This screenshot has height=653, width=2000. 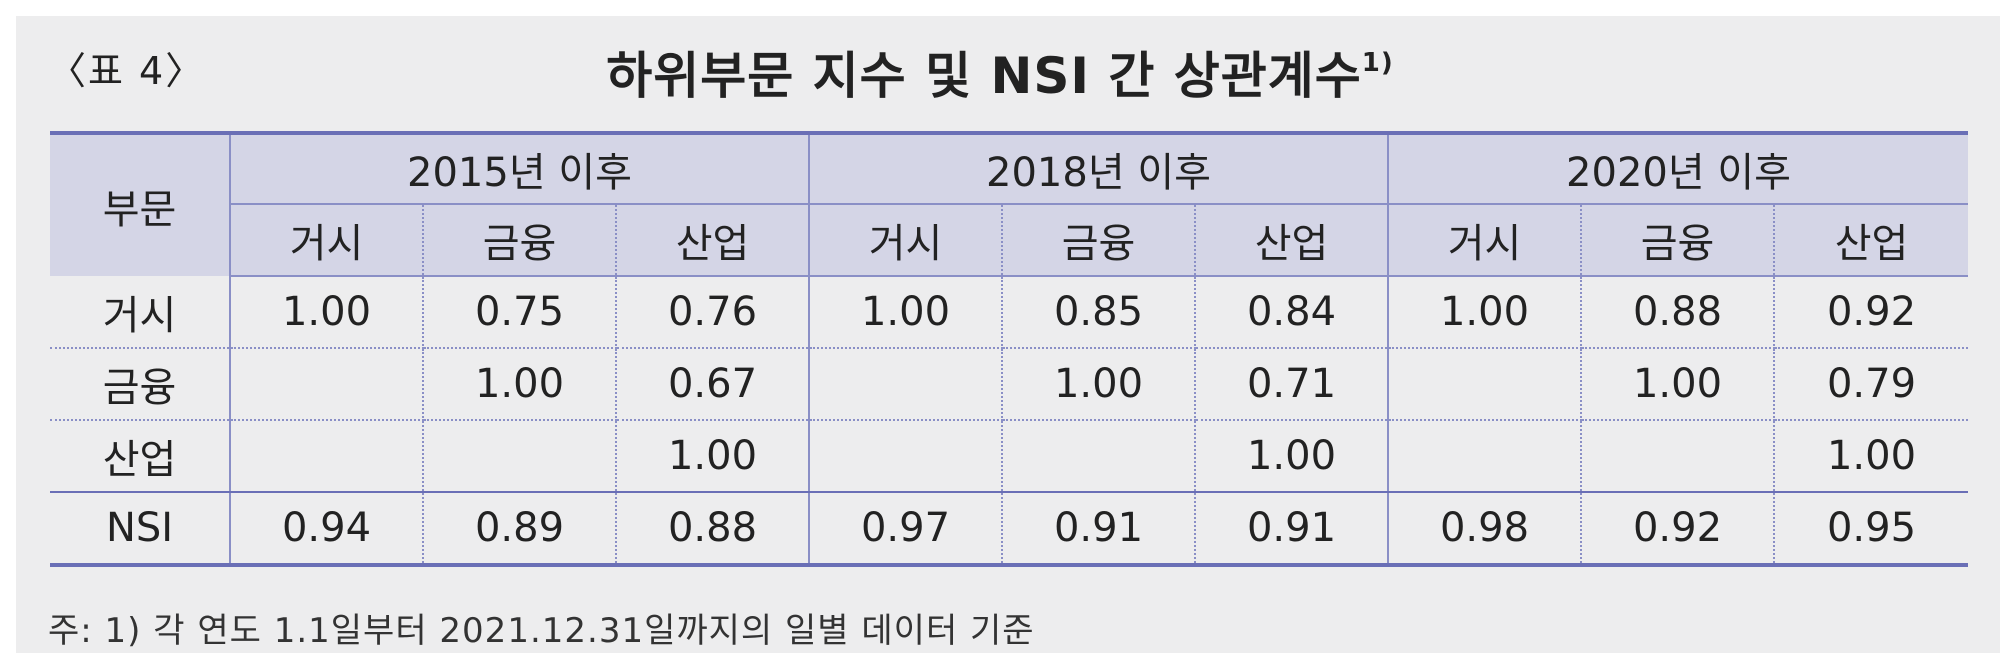 What do you see at coordinates (713, 312) in the screenshot?
I see `table-cell: 0.76` at bounding box center [713, 312].